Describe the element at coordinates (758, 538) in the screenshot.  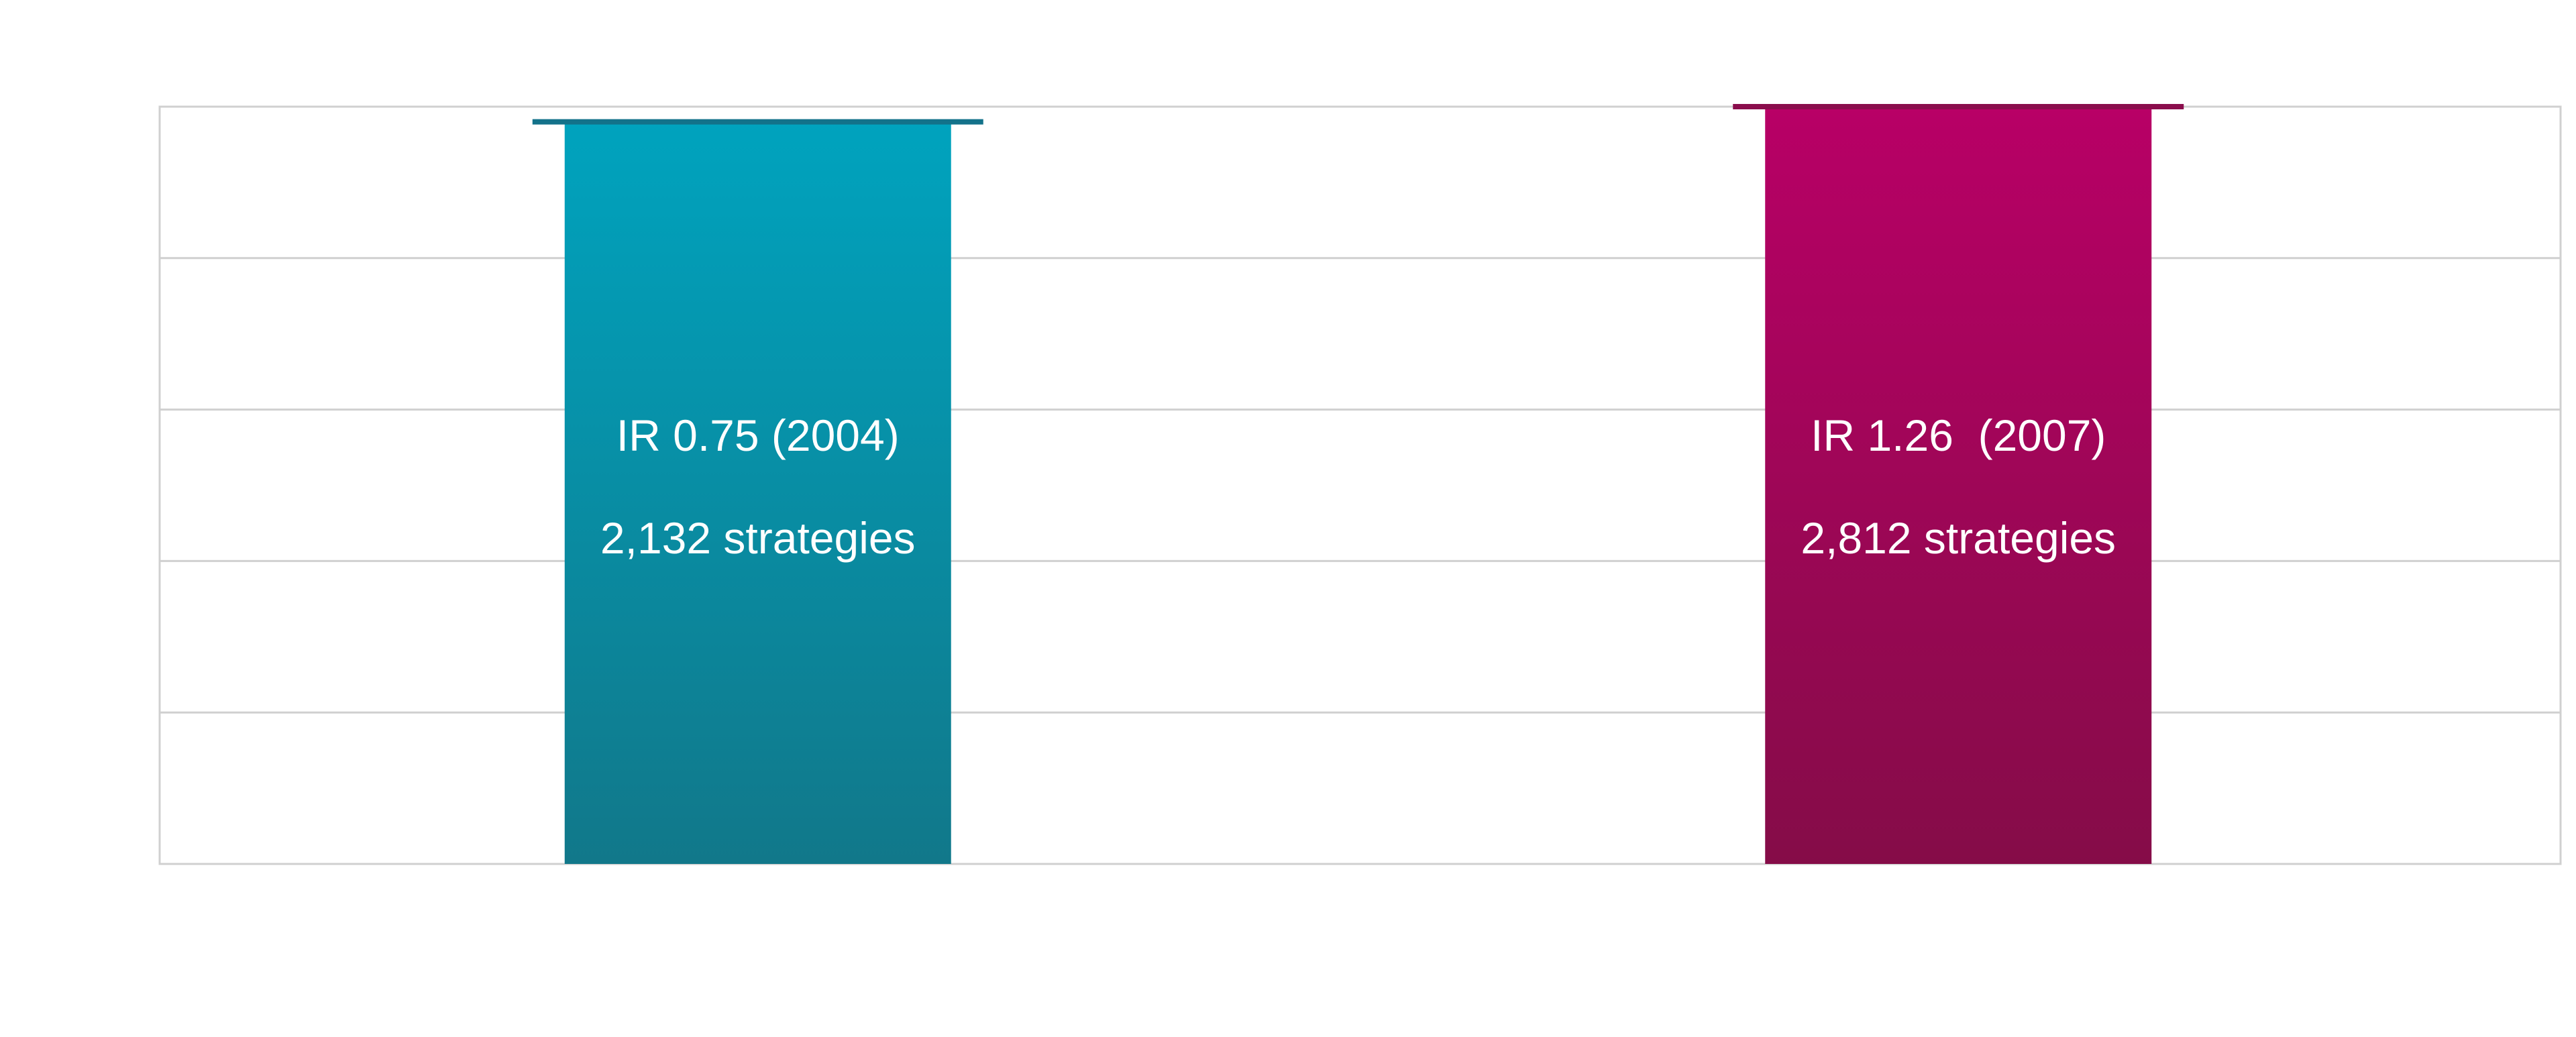
I see `bar-1-label-strategies: 2,132 strategies` at that location.